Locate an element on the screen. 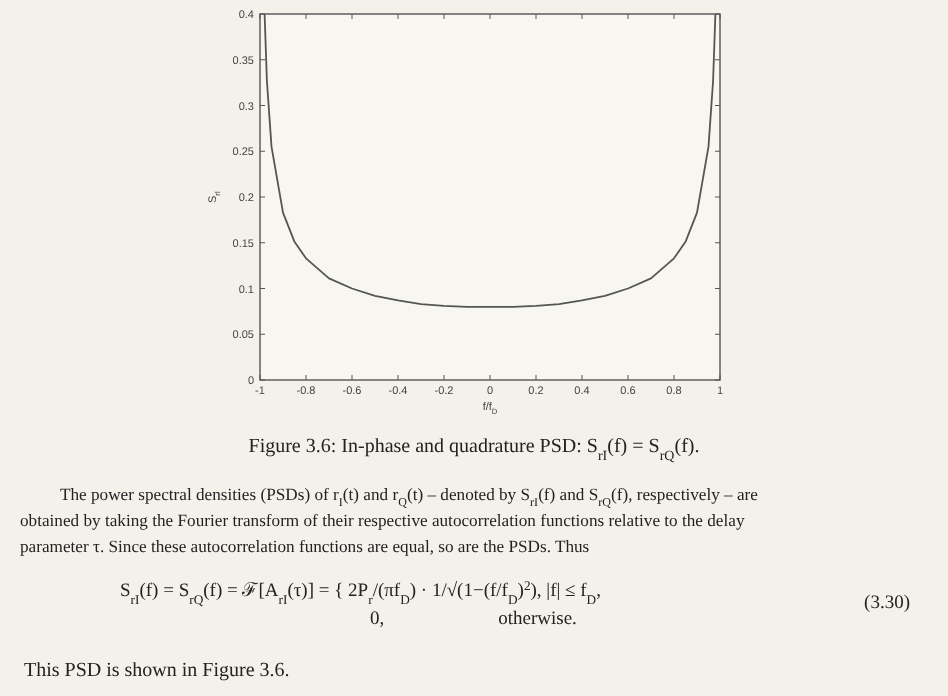 The width and height of the screenshot is (948, 696). text: The power spectral densities (PSDs) of r$_{I}$(t) and r$_{Q}$(t) – denoted by S$_{rI}$(f) and S$_{rQ}$(f), respectively – are obtained by taking the Fourier transform of their respective autocorrelation functions relative to the delay parameter τ. Since these autocorrelation functions are equal, so are the PSDs. Thus is located at coordinates (389, 520).